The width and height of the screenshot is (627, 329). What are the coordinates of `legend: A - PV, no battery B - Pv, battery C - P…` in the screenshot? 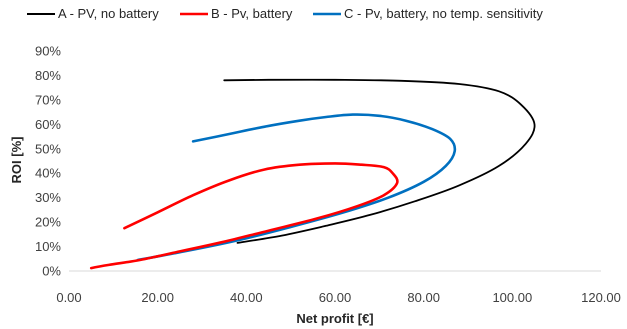 It's located at (285, 13).